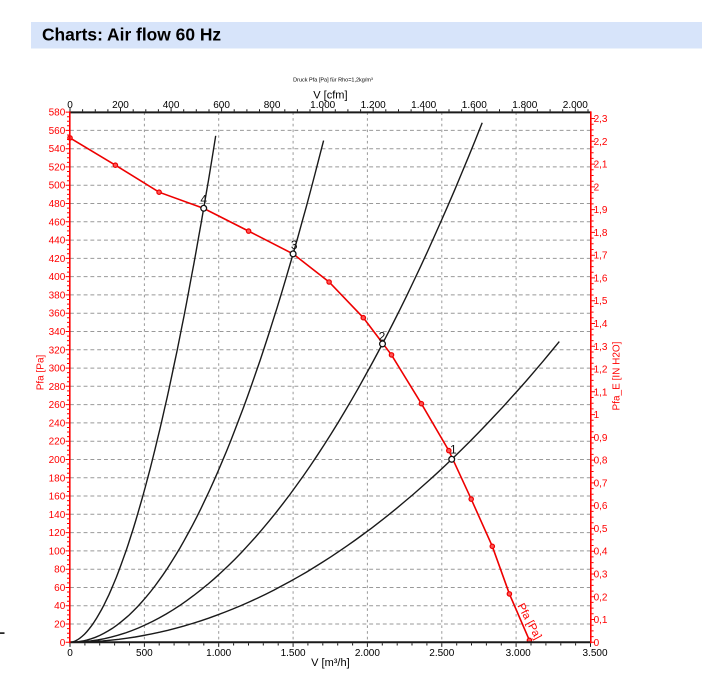 This screenshot has height=683, width=702. What do you see at coordinates (57, 497) in the screenshot?
I see `svg-text: 160` at bounding box center [57, 497].